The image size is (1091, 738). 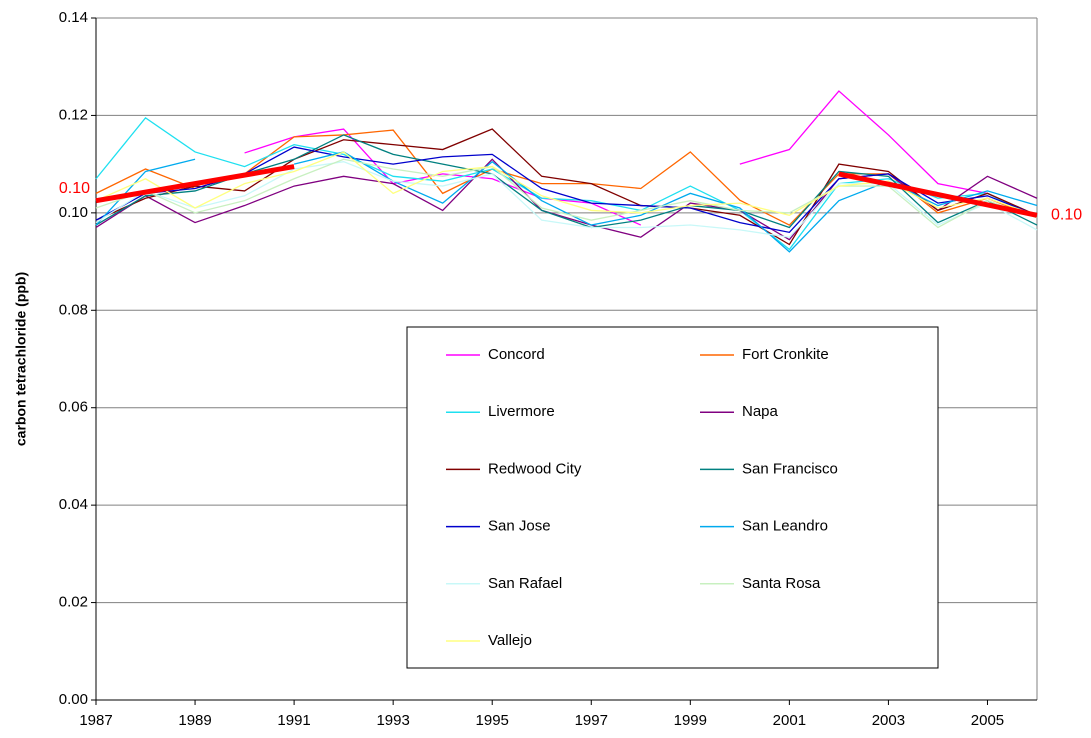 What do you see at coordinates (591, 720) in the screenshot?
I see `x-tick-label: 1997` at bounding box center [591, 720].